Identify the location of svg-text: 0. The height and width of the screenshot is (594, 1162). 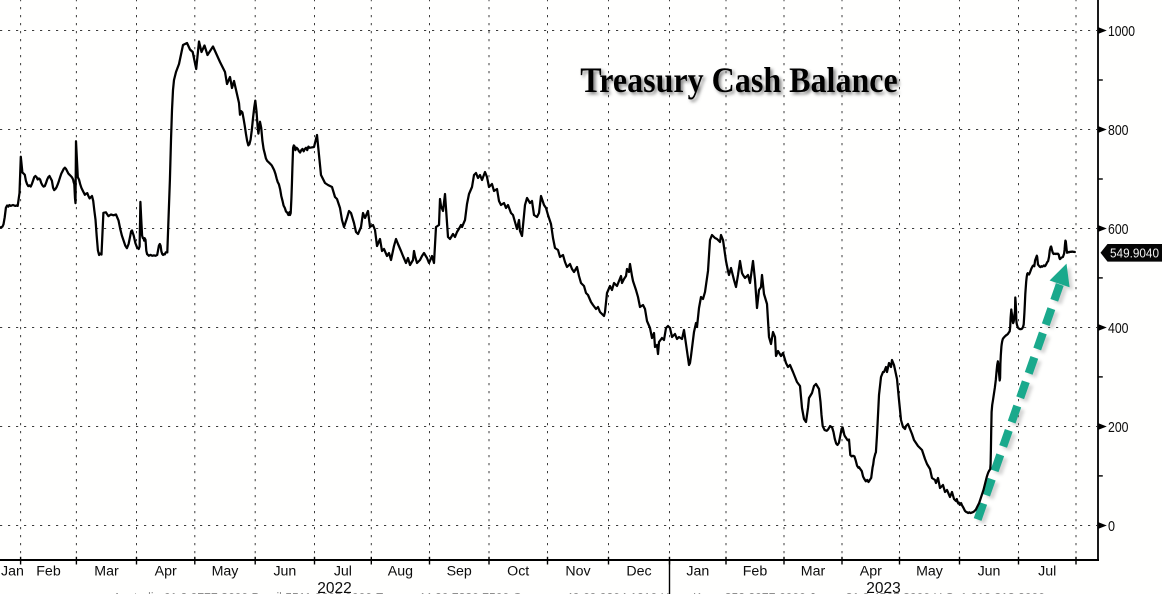
(1111, 526).